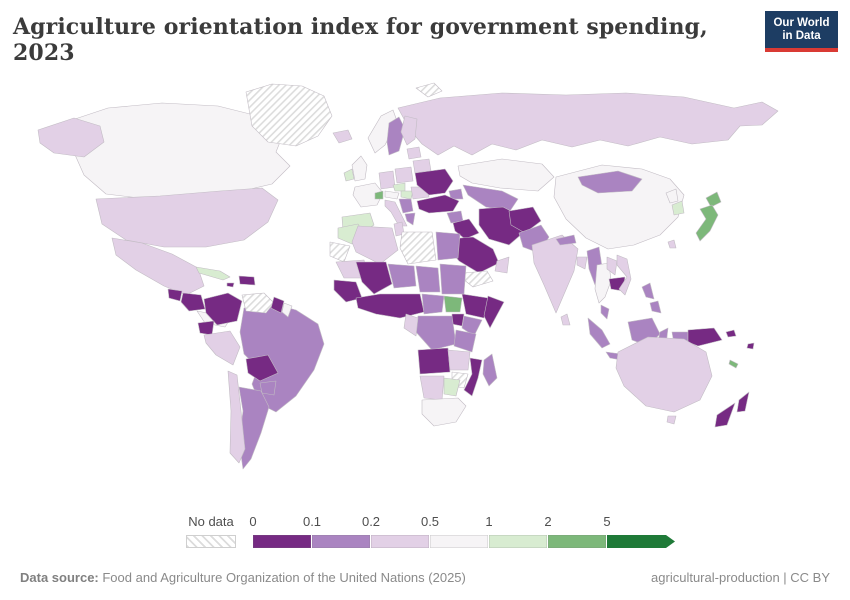 The image size is (850, 600). What do you see at coordinates (740, 577) in the screenshot?
I see `license-link: agricultural-production | CC BY` at bounding box center [740, 577].